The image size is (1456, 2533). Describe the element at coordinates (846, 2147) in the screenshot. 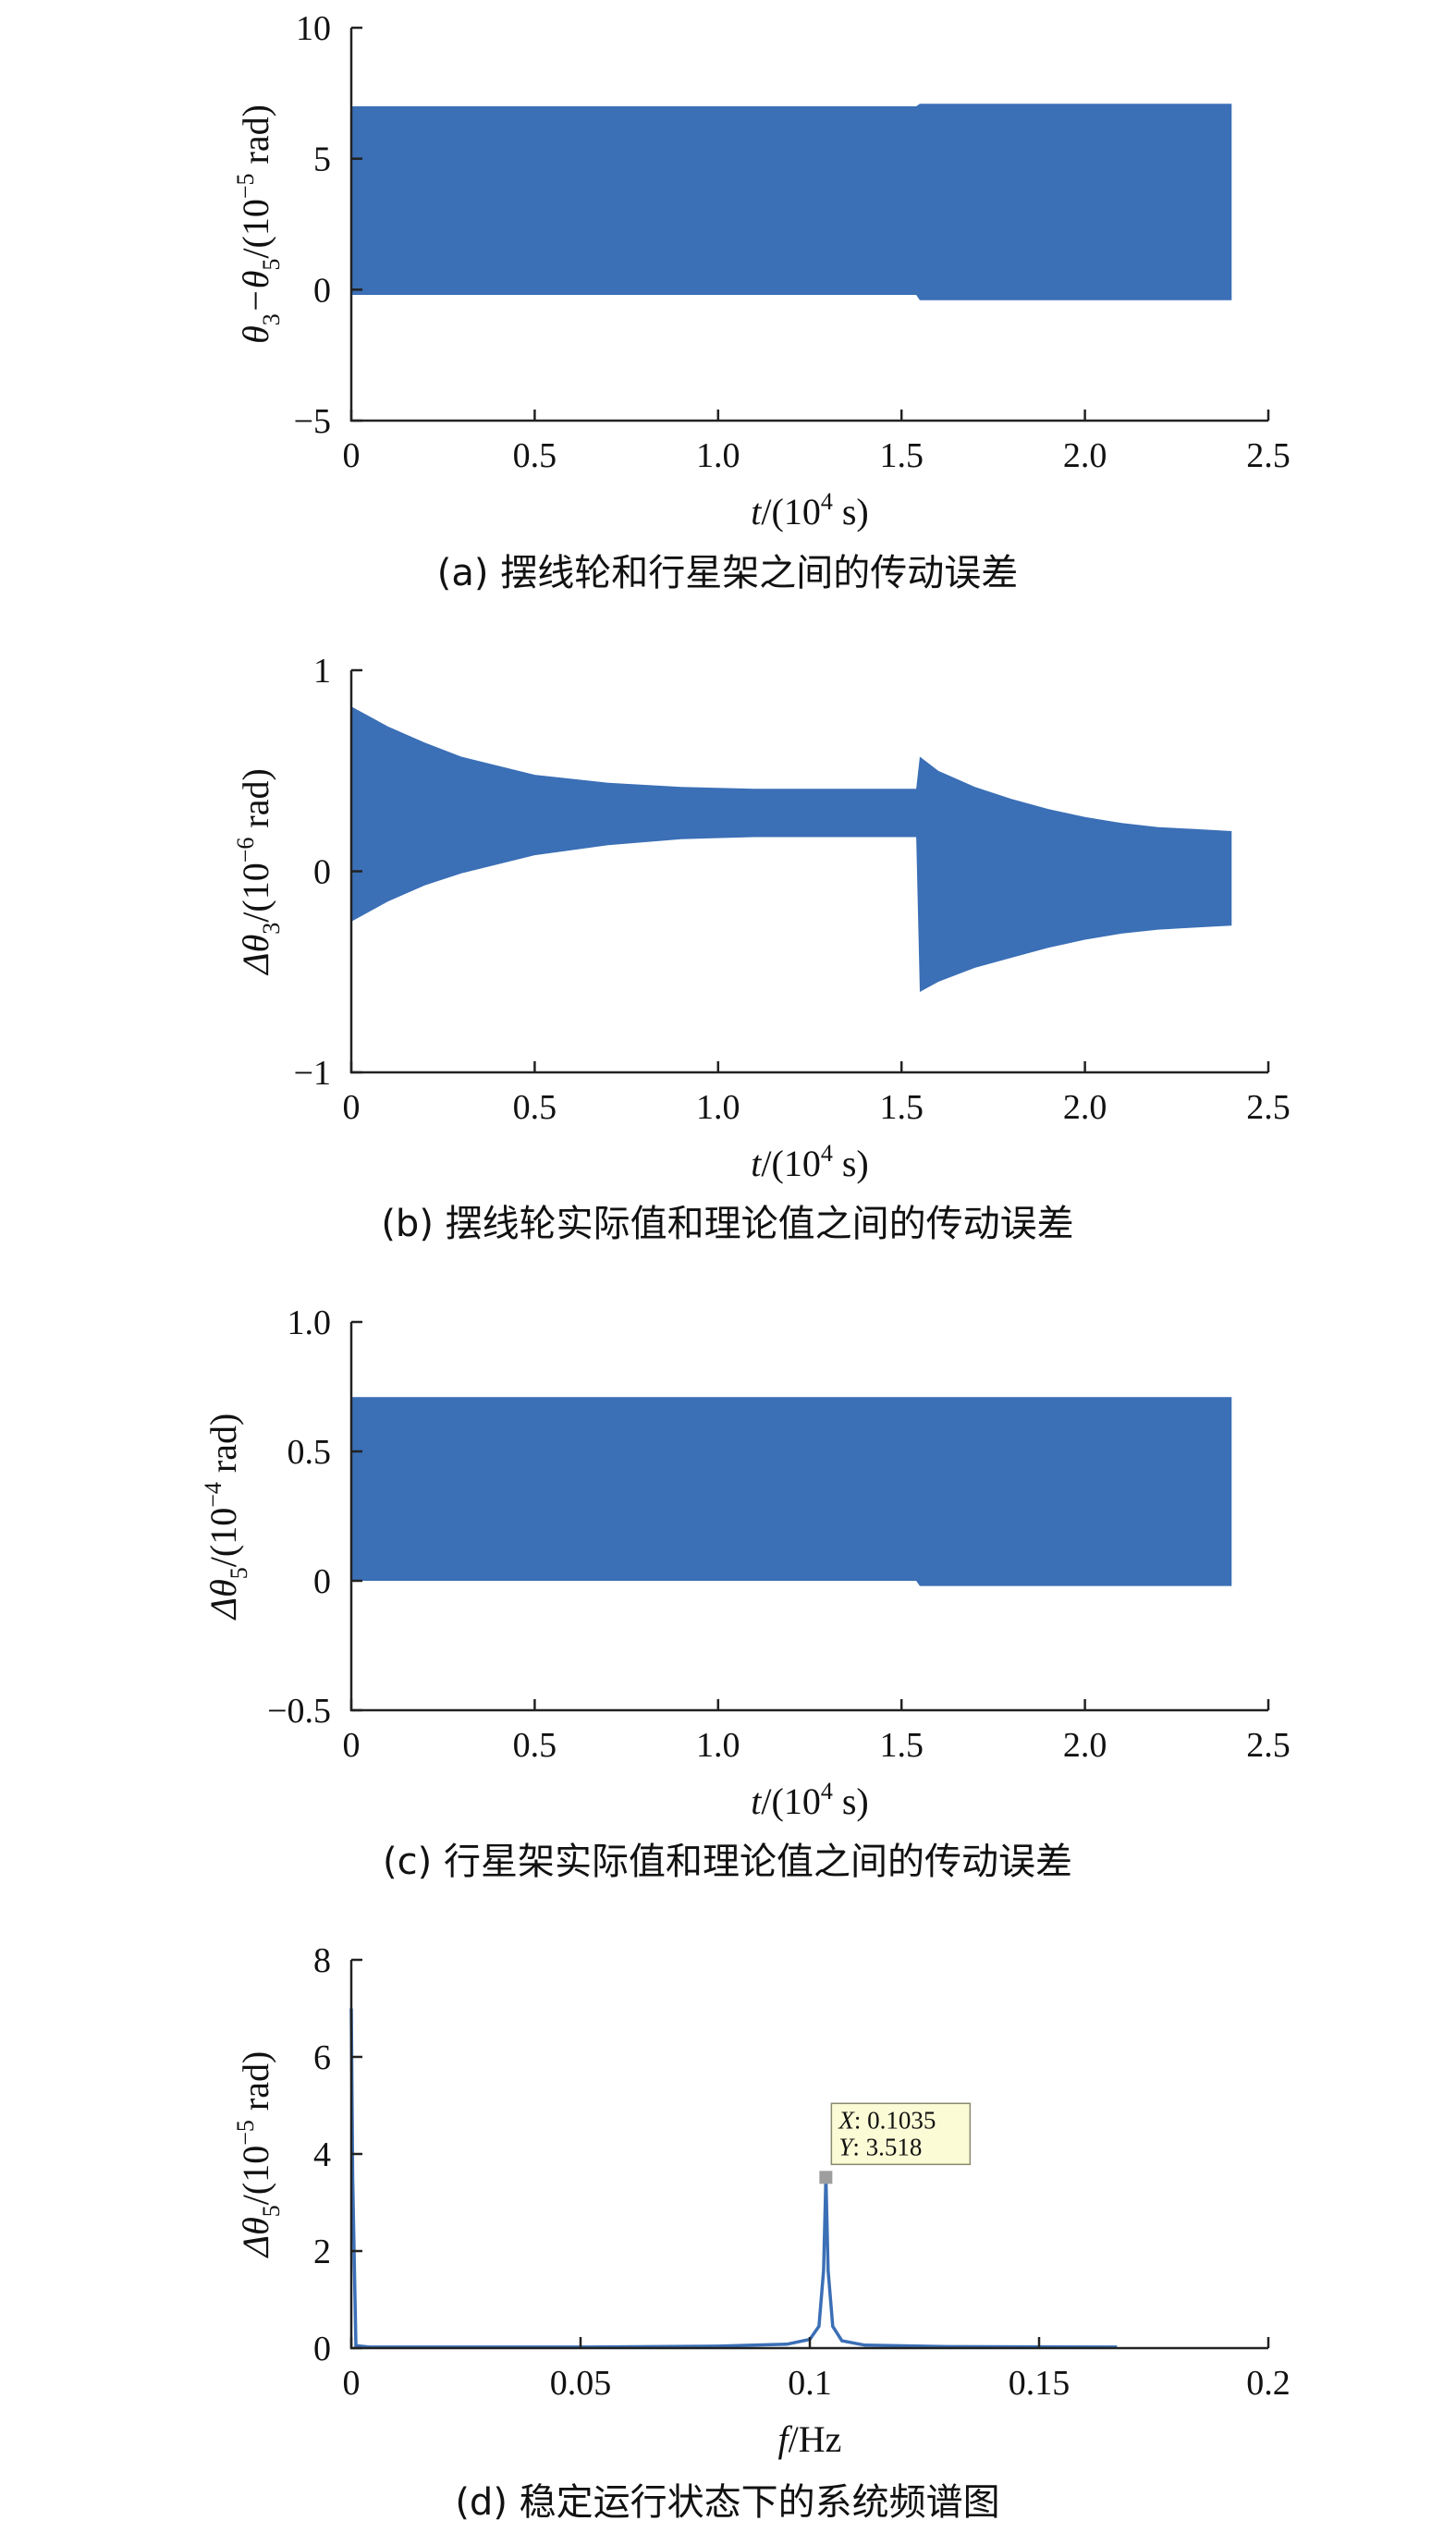

I see `datatip-y-label: Y` at that location.